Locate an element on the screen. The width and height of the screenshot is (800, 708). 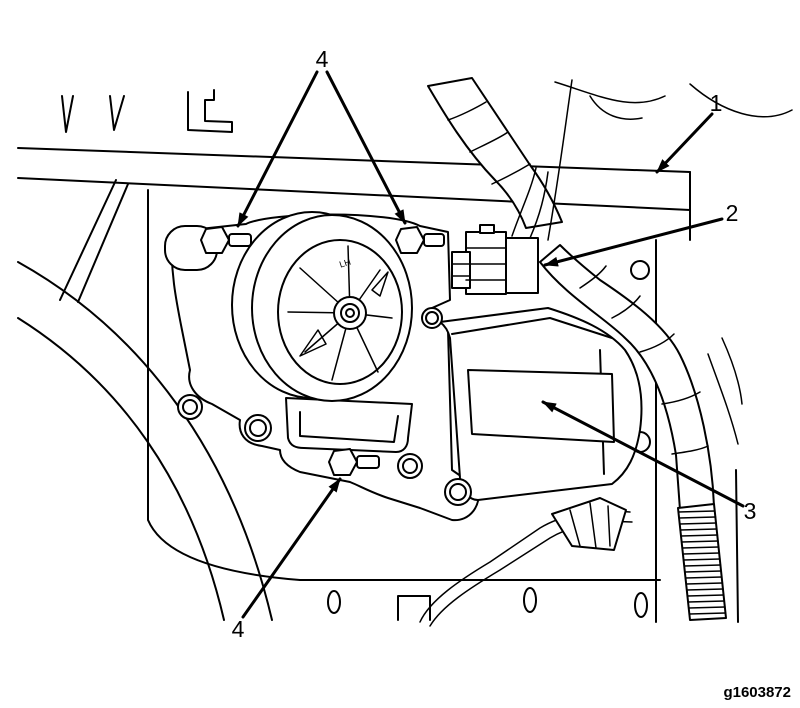
mounting-ears is located at coordinates (324, 406).